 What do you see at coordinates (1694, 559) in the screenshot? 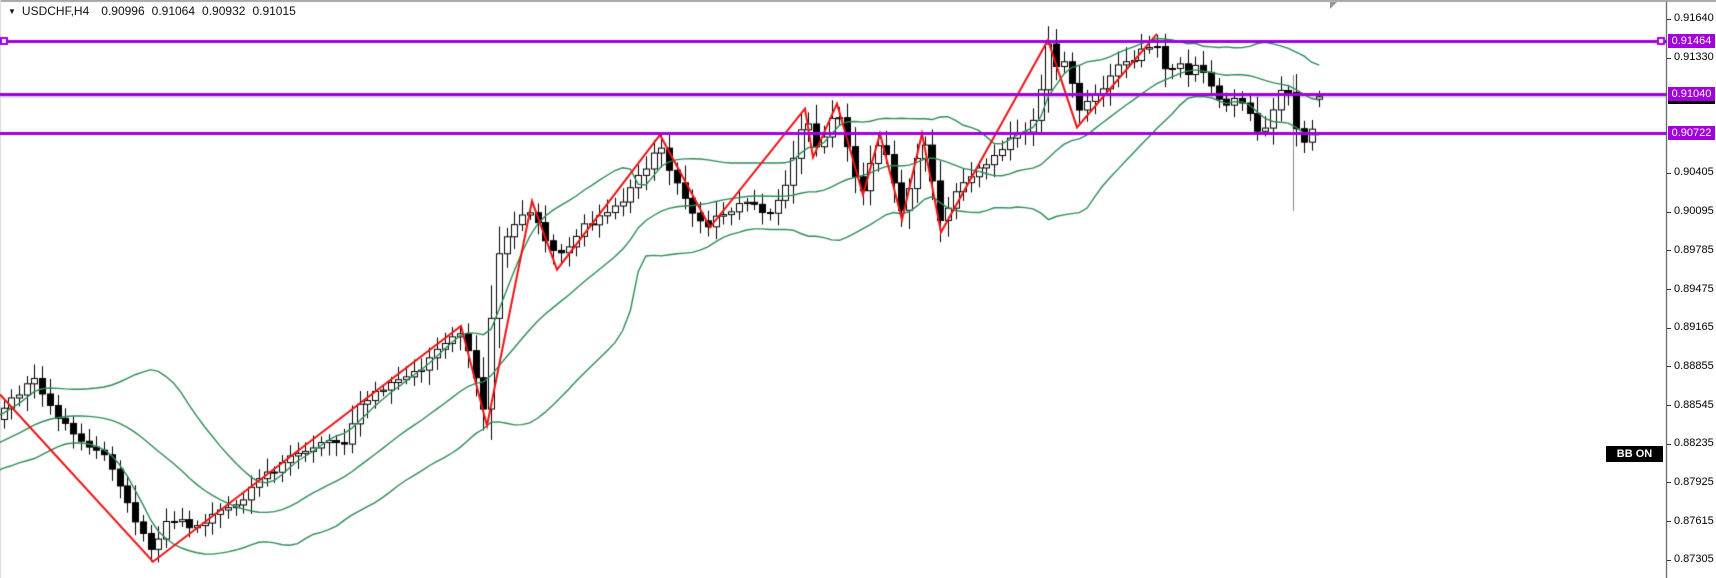
I see `axis-tick-label: 0.87305` at bounding box center [1694, 559].